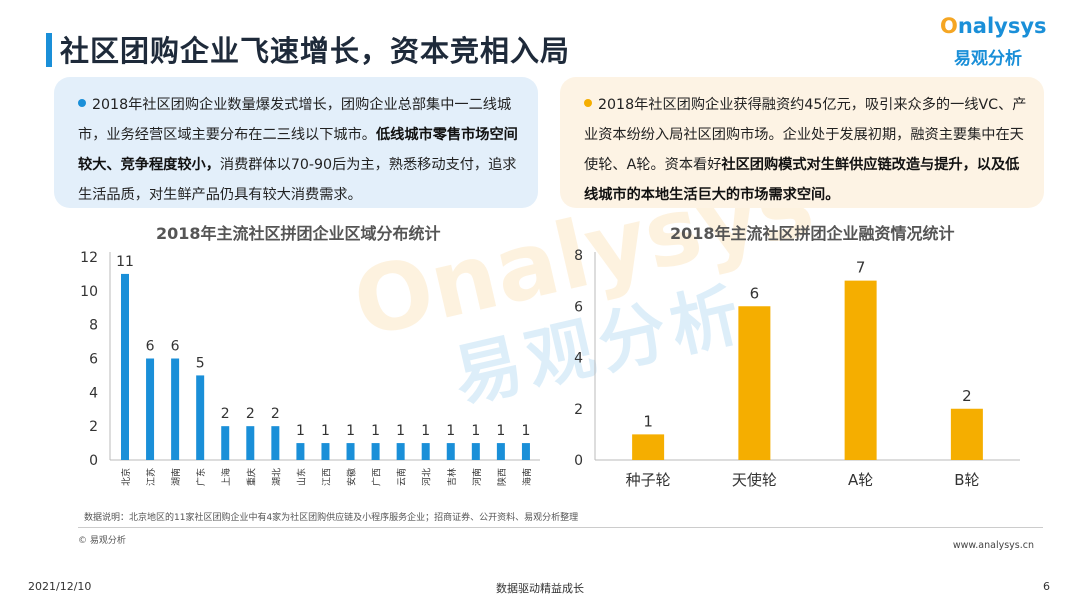 This screenshot has width=1080, height=608. What do you see at coordinates (452, 477) in the screenshot?
I see `x-tick-label: 吉林` at bounding box center [452, 477].